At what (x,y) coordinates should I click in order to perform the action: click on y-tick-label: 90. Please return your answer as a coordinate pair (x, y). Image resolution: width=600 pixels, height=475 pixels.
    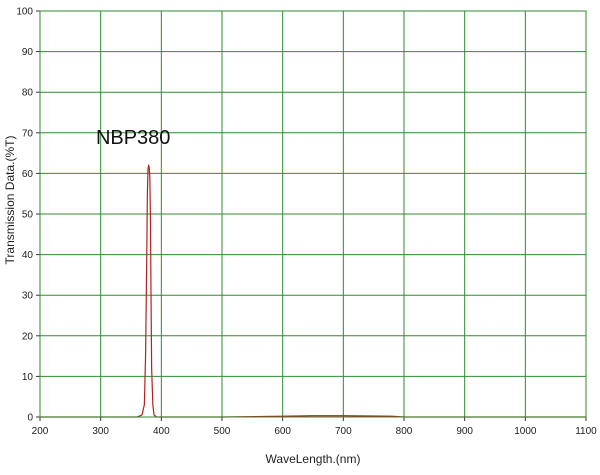
    Looking at the image, I should click on (28, 52).